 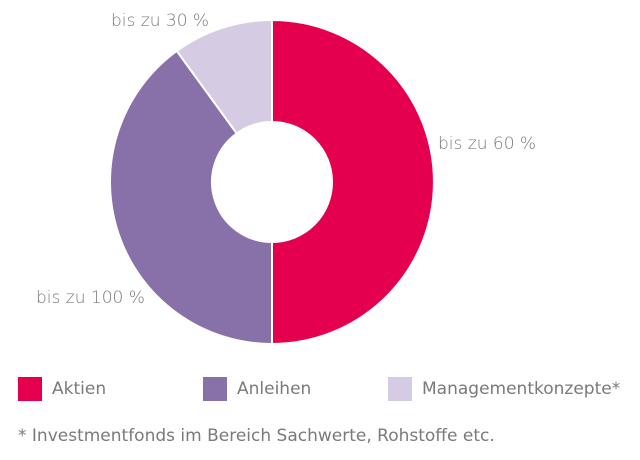 I want to click on legend-item-anleihen: Anleihen, so click(x=257, y=389).